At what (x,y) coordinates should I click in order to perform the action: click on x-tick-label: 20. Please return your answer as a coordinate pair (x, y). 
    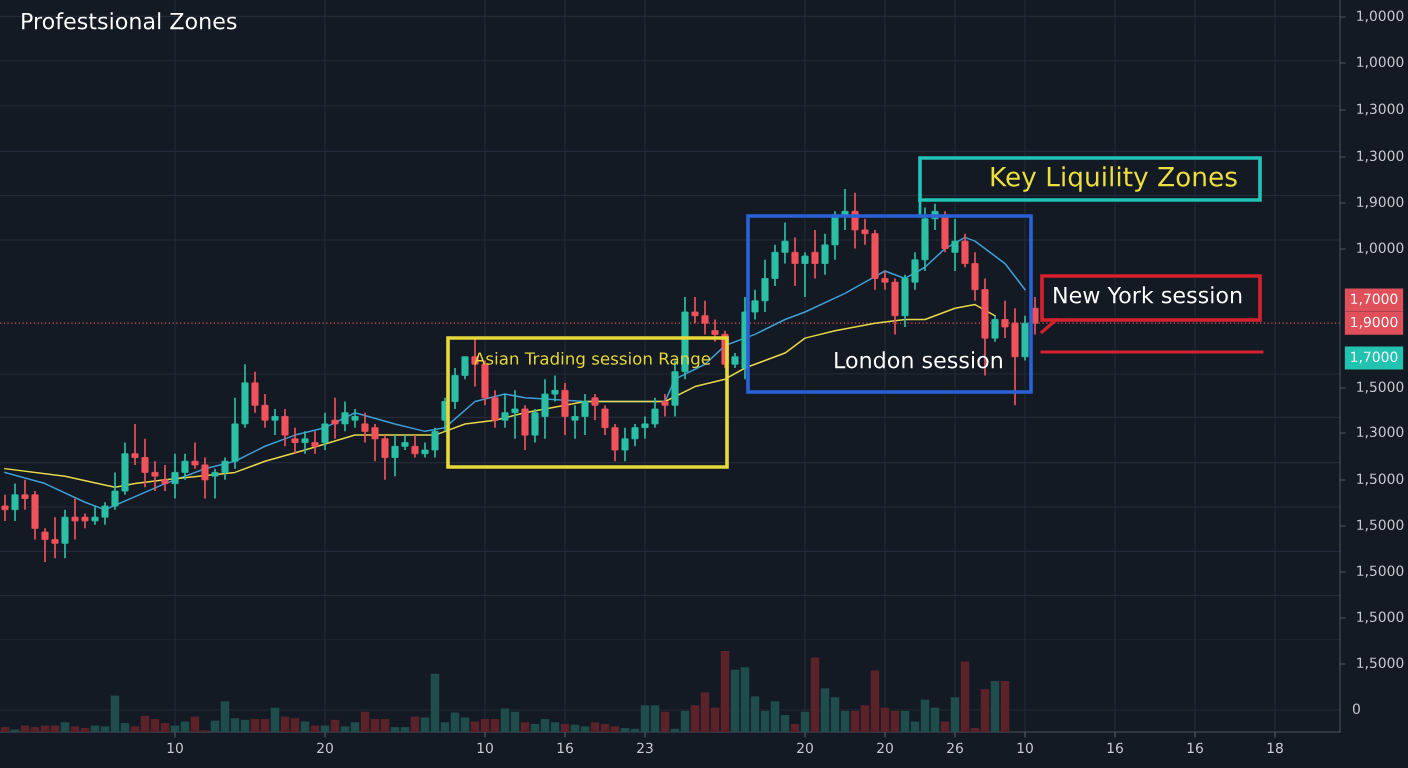
    Looking at the image, I should click on (805, 748).